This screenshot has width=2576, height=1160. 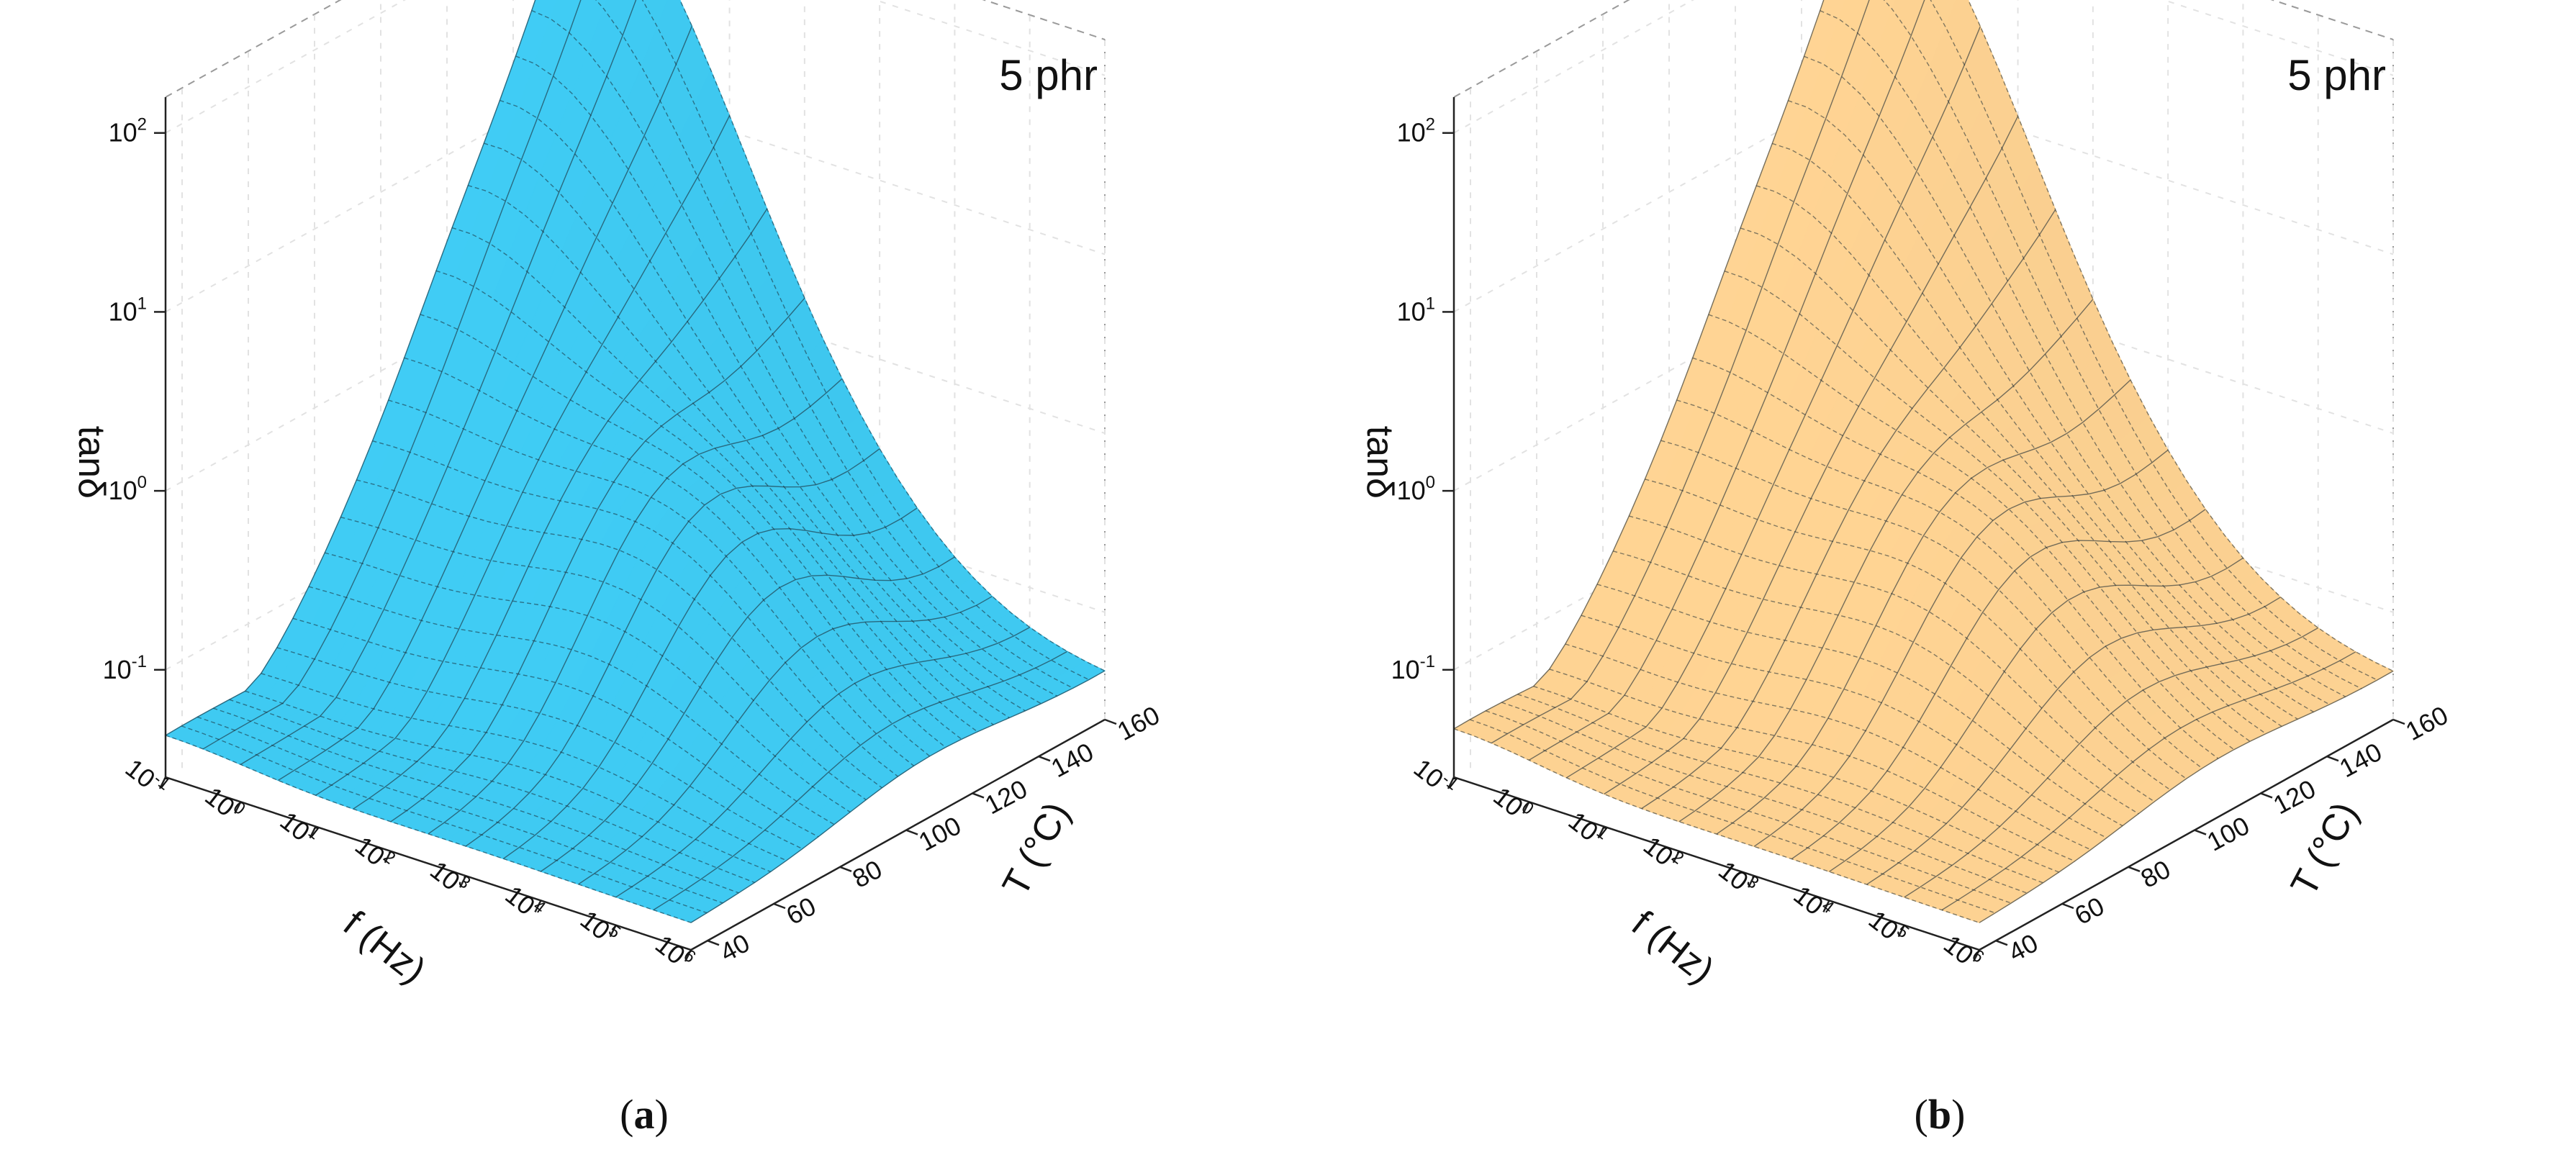 I want to click on panel-caption-b: (b), so click(x=1940, y=1114).